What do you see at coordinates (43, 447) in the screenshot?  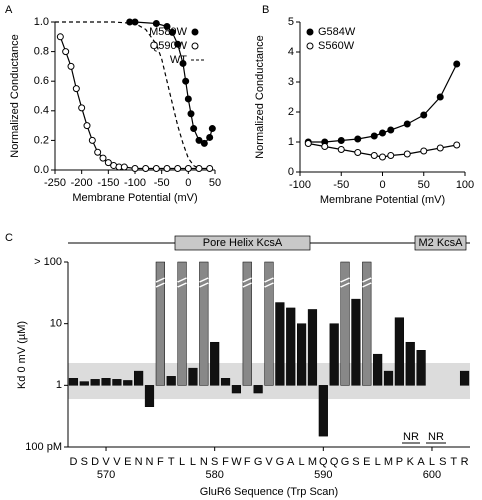 I see `y-tick-label: 100 pM` at bounding box center [43, 447].